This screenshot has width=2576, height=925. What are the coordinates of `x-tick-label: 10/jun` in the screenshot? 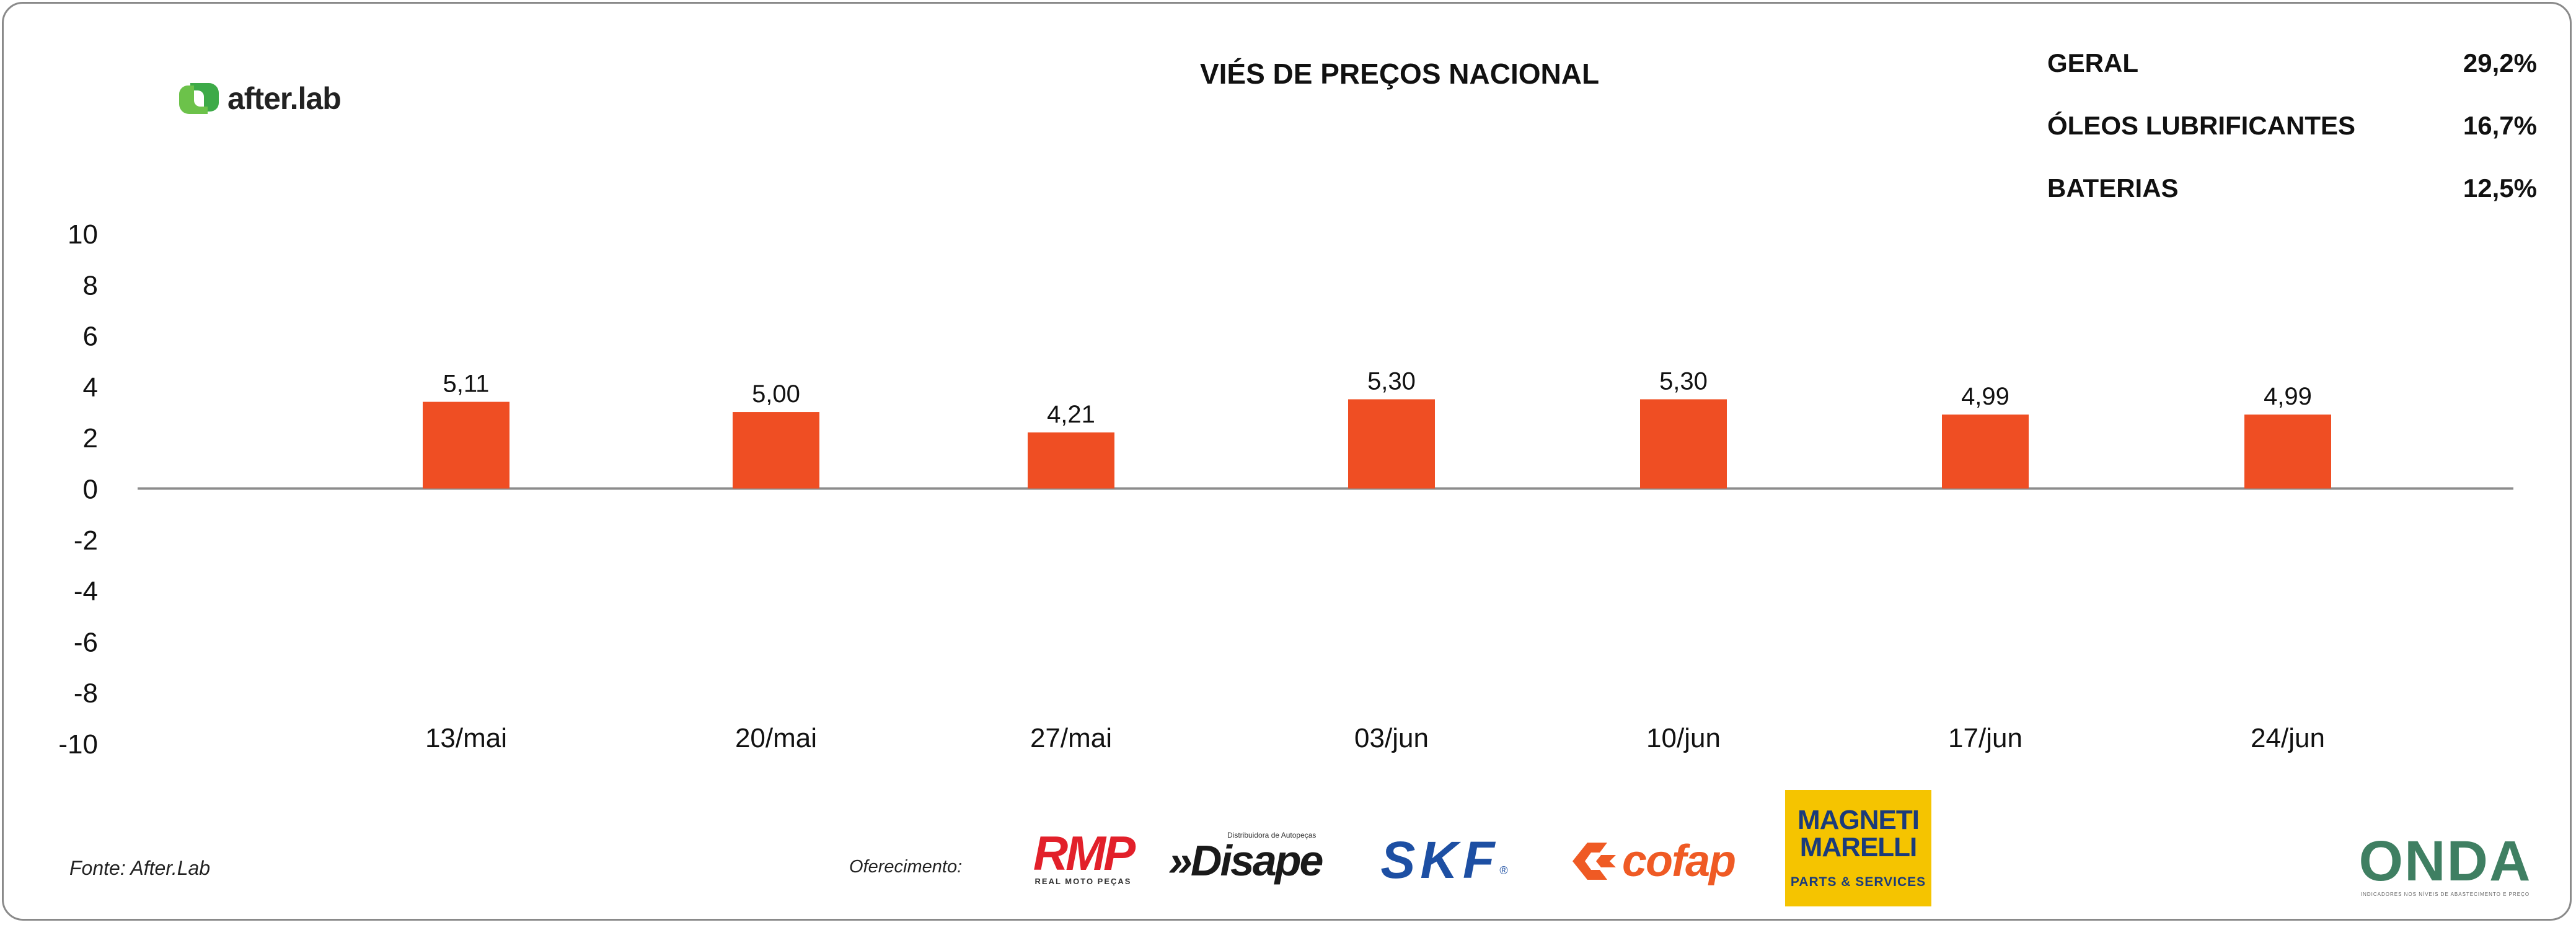 It's located at (1683, 738).